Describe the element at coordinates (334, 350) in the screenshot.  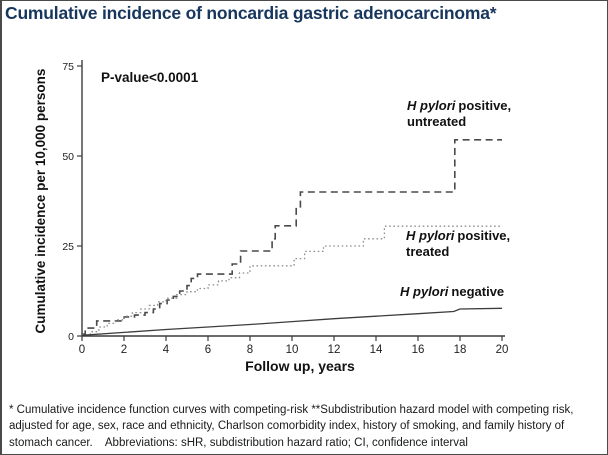
I see `x-tick-label: 12` at that location.